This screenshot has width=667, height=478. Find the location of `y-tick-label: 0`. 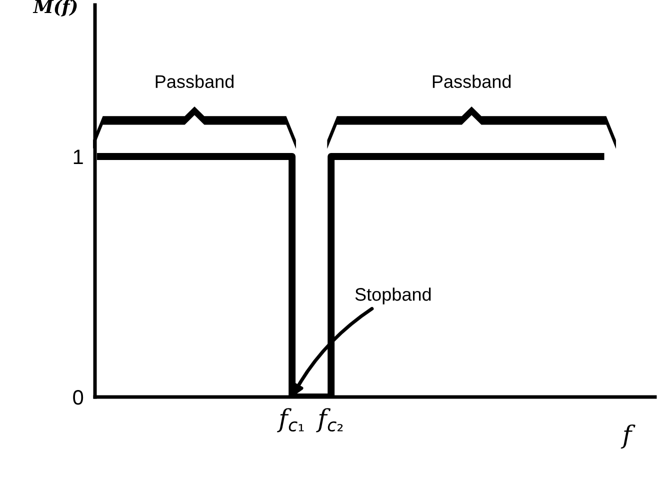

y-tick-label: 0 is located at coordinates (78, 397).